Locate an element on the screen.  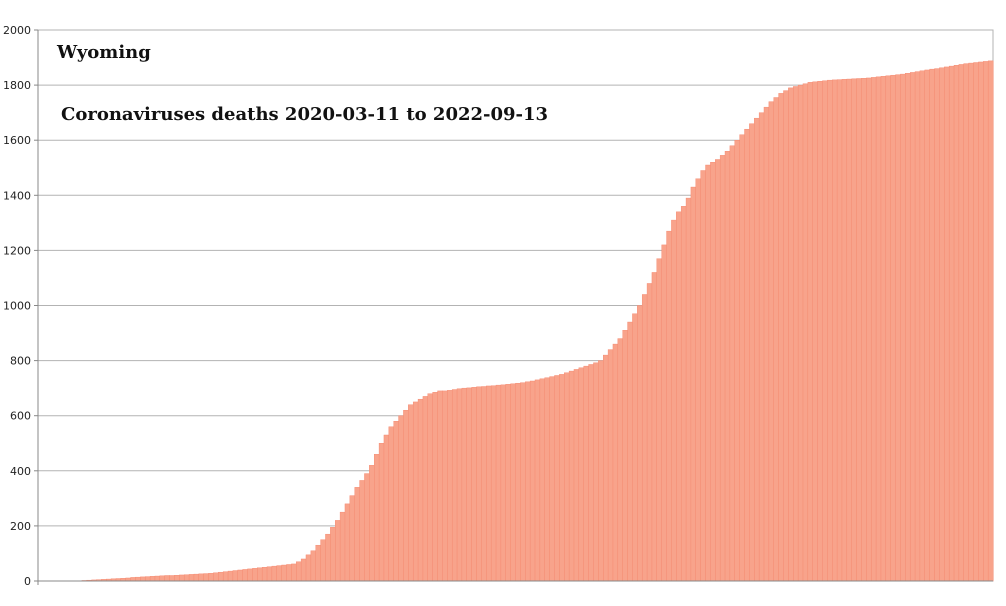
y-tick-label: 800 is located at coordinates (20, 361).